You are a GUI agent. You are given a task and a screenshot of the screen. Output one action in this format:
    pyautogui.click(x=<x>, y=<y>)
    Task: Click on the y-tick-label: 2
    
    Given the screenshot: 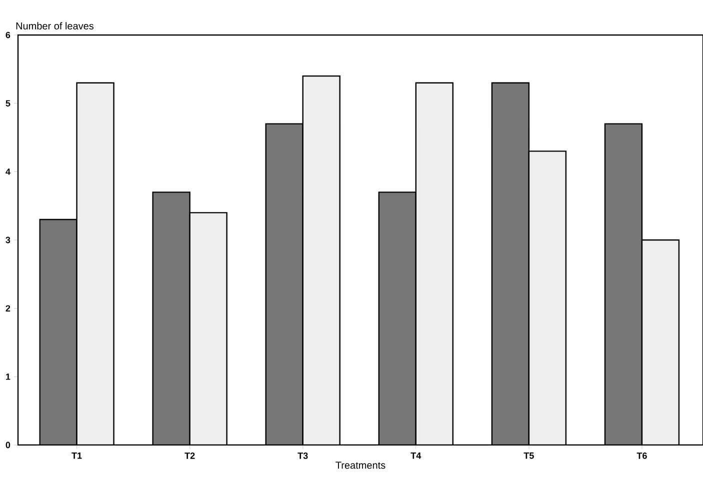 What is the action you would take?
    pyautogui.click(x=8, y=308)
    